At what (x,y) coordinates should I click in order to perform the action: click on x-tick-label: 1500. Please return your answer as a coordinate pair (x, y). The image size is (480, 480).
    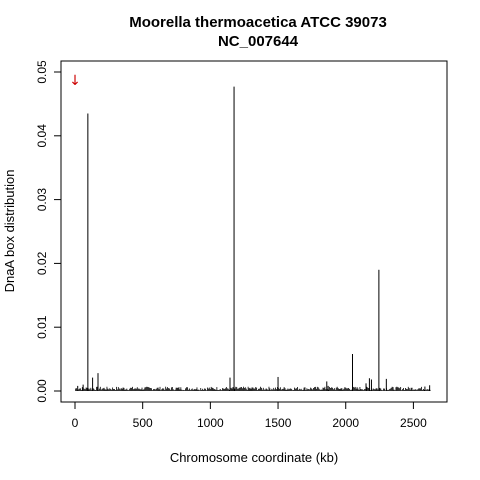
    Looking at the image, I should click on (278, 423).